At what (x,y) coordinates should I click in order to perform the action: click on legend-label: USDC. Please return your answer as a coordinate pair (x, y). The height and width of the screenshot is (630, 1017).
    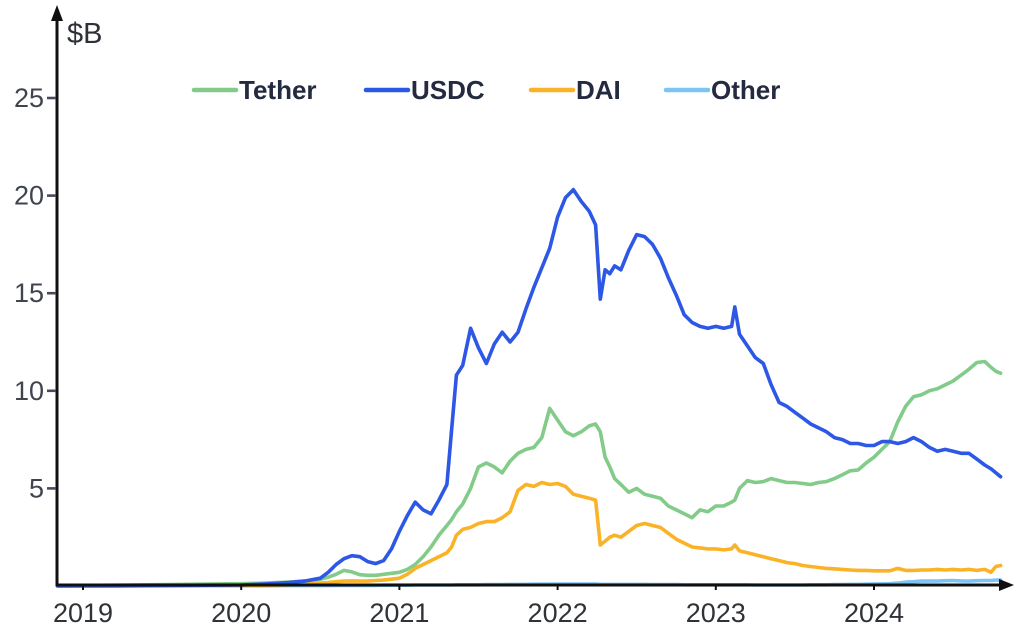
    Looking at the image, I should click on (448, 90).